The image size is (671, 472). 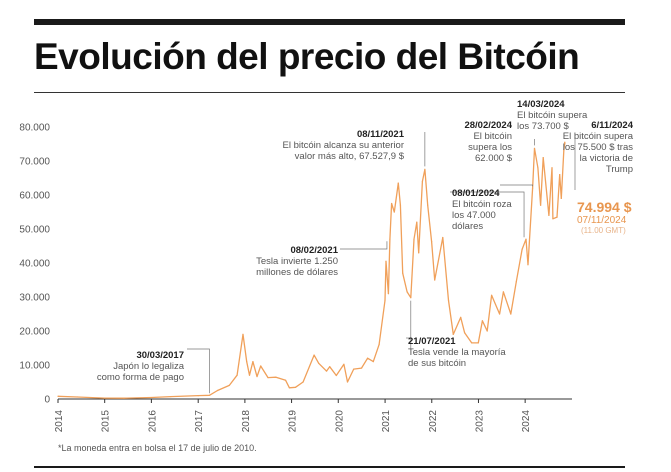 I want to click on x-tick-label: 2019, so click(x=293, y=421).